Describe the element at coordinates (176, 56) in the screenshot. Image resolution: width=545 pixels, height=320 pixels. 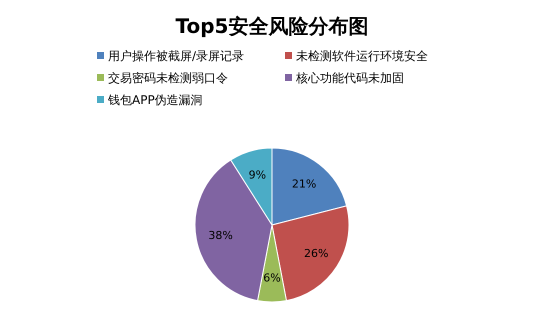
I see `legend-label: 用户操作被截屏/录屏记录` at that location.